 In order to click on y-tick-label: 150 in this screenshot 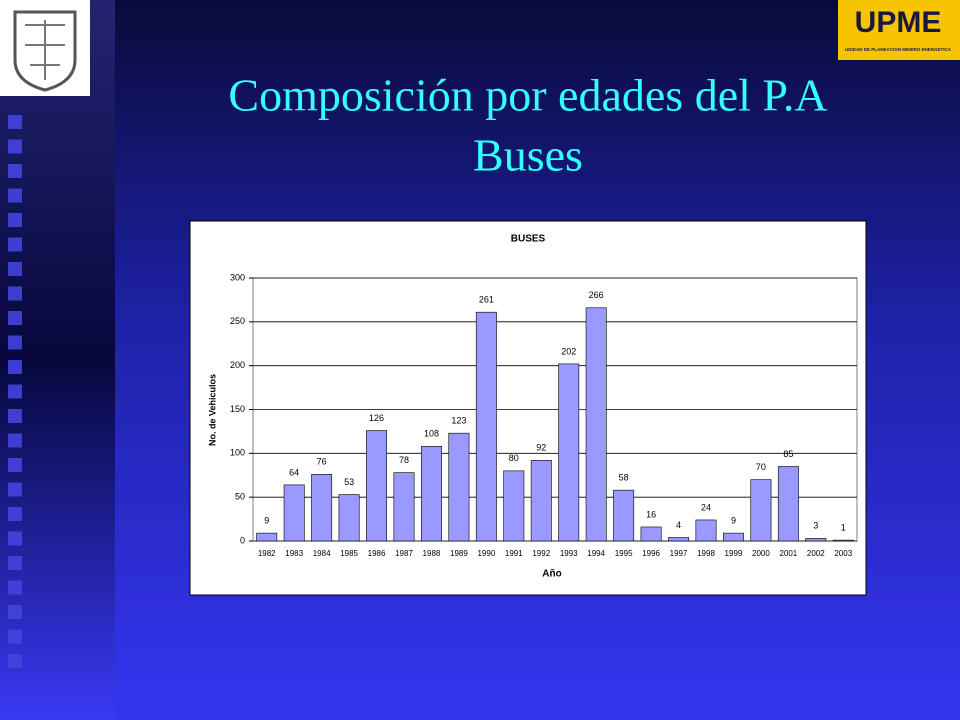, I will do `click(237, 409)`.